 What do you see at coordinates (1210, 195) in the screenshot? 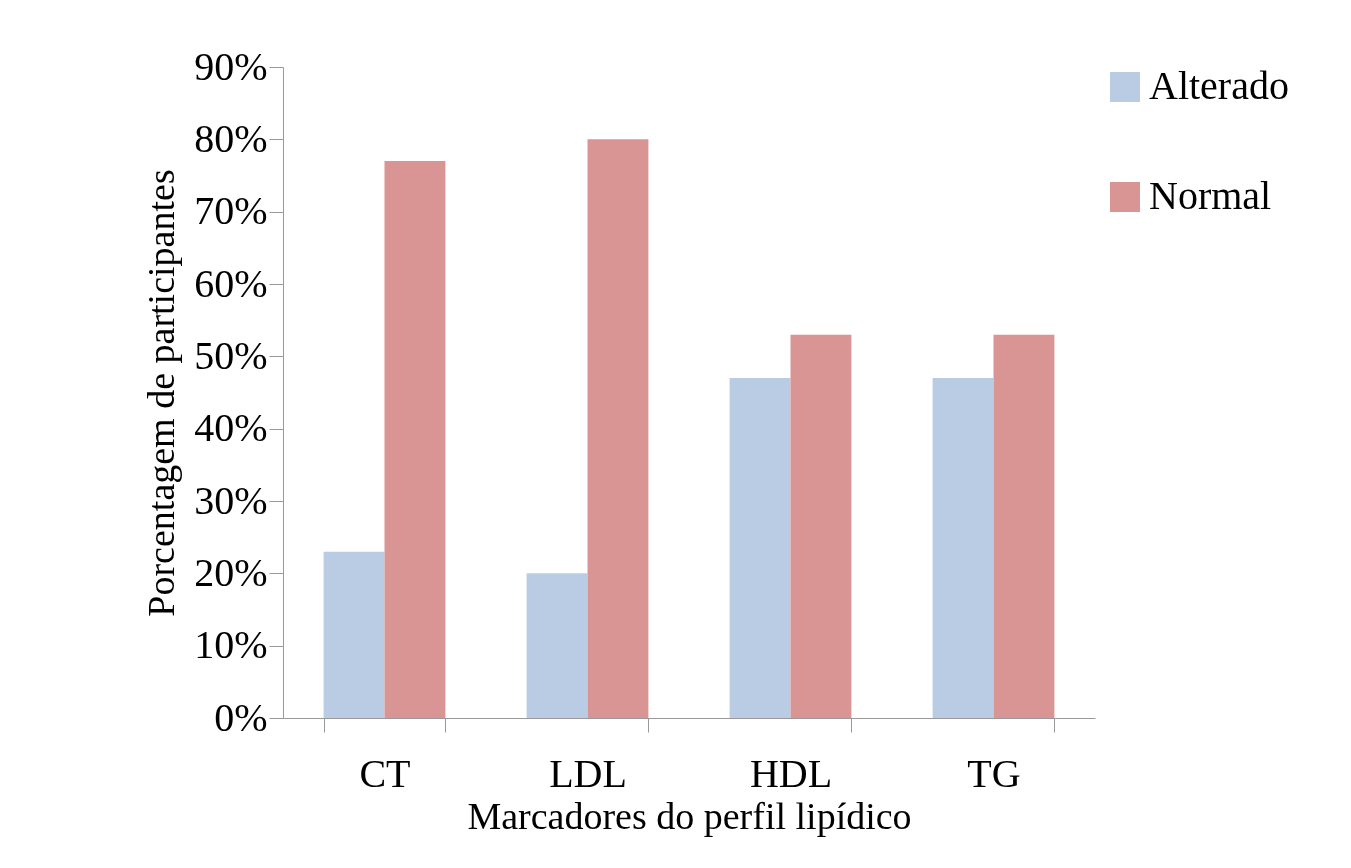
I see `legend-label: Normal` at bounding box center [1210, 195].